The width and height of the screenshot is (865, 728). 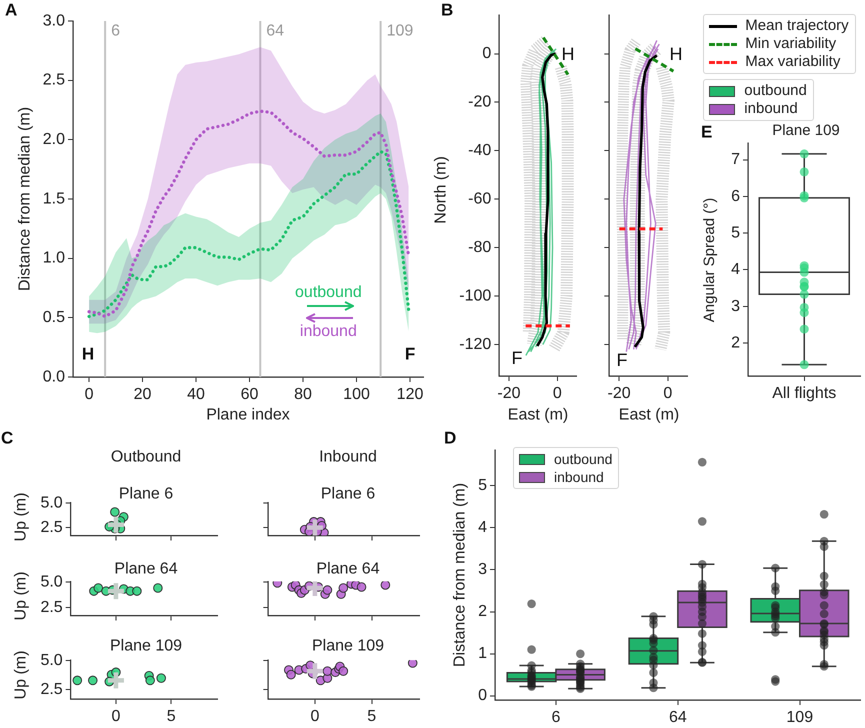 What do you see at coordinates (790, 44) in the screenshot?
I see `legend-label: Min variability` at bounding box center [790, 44].